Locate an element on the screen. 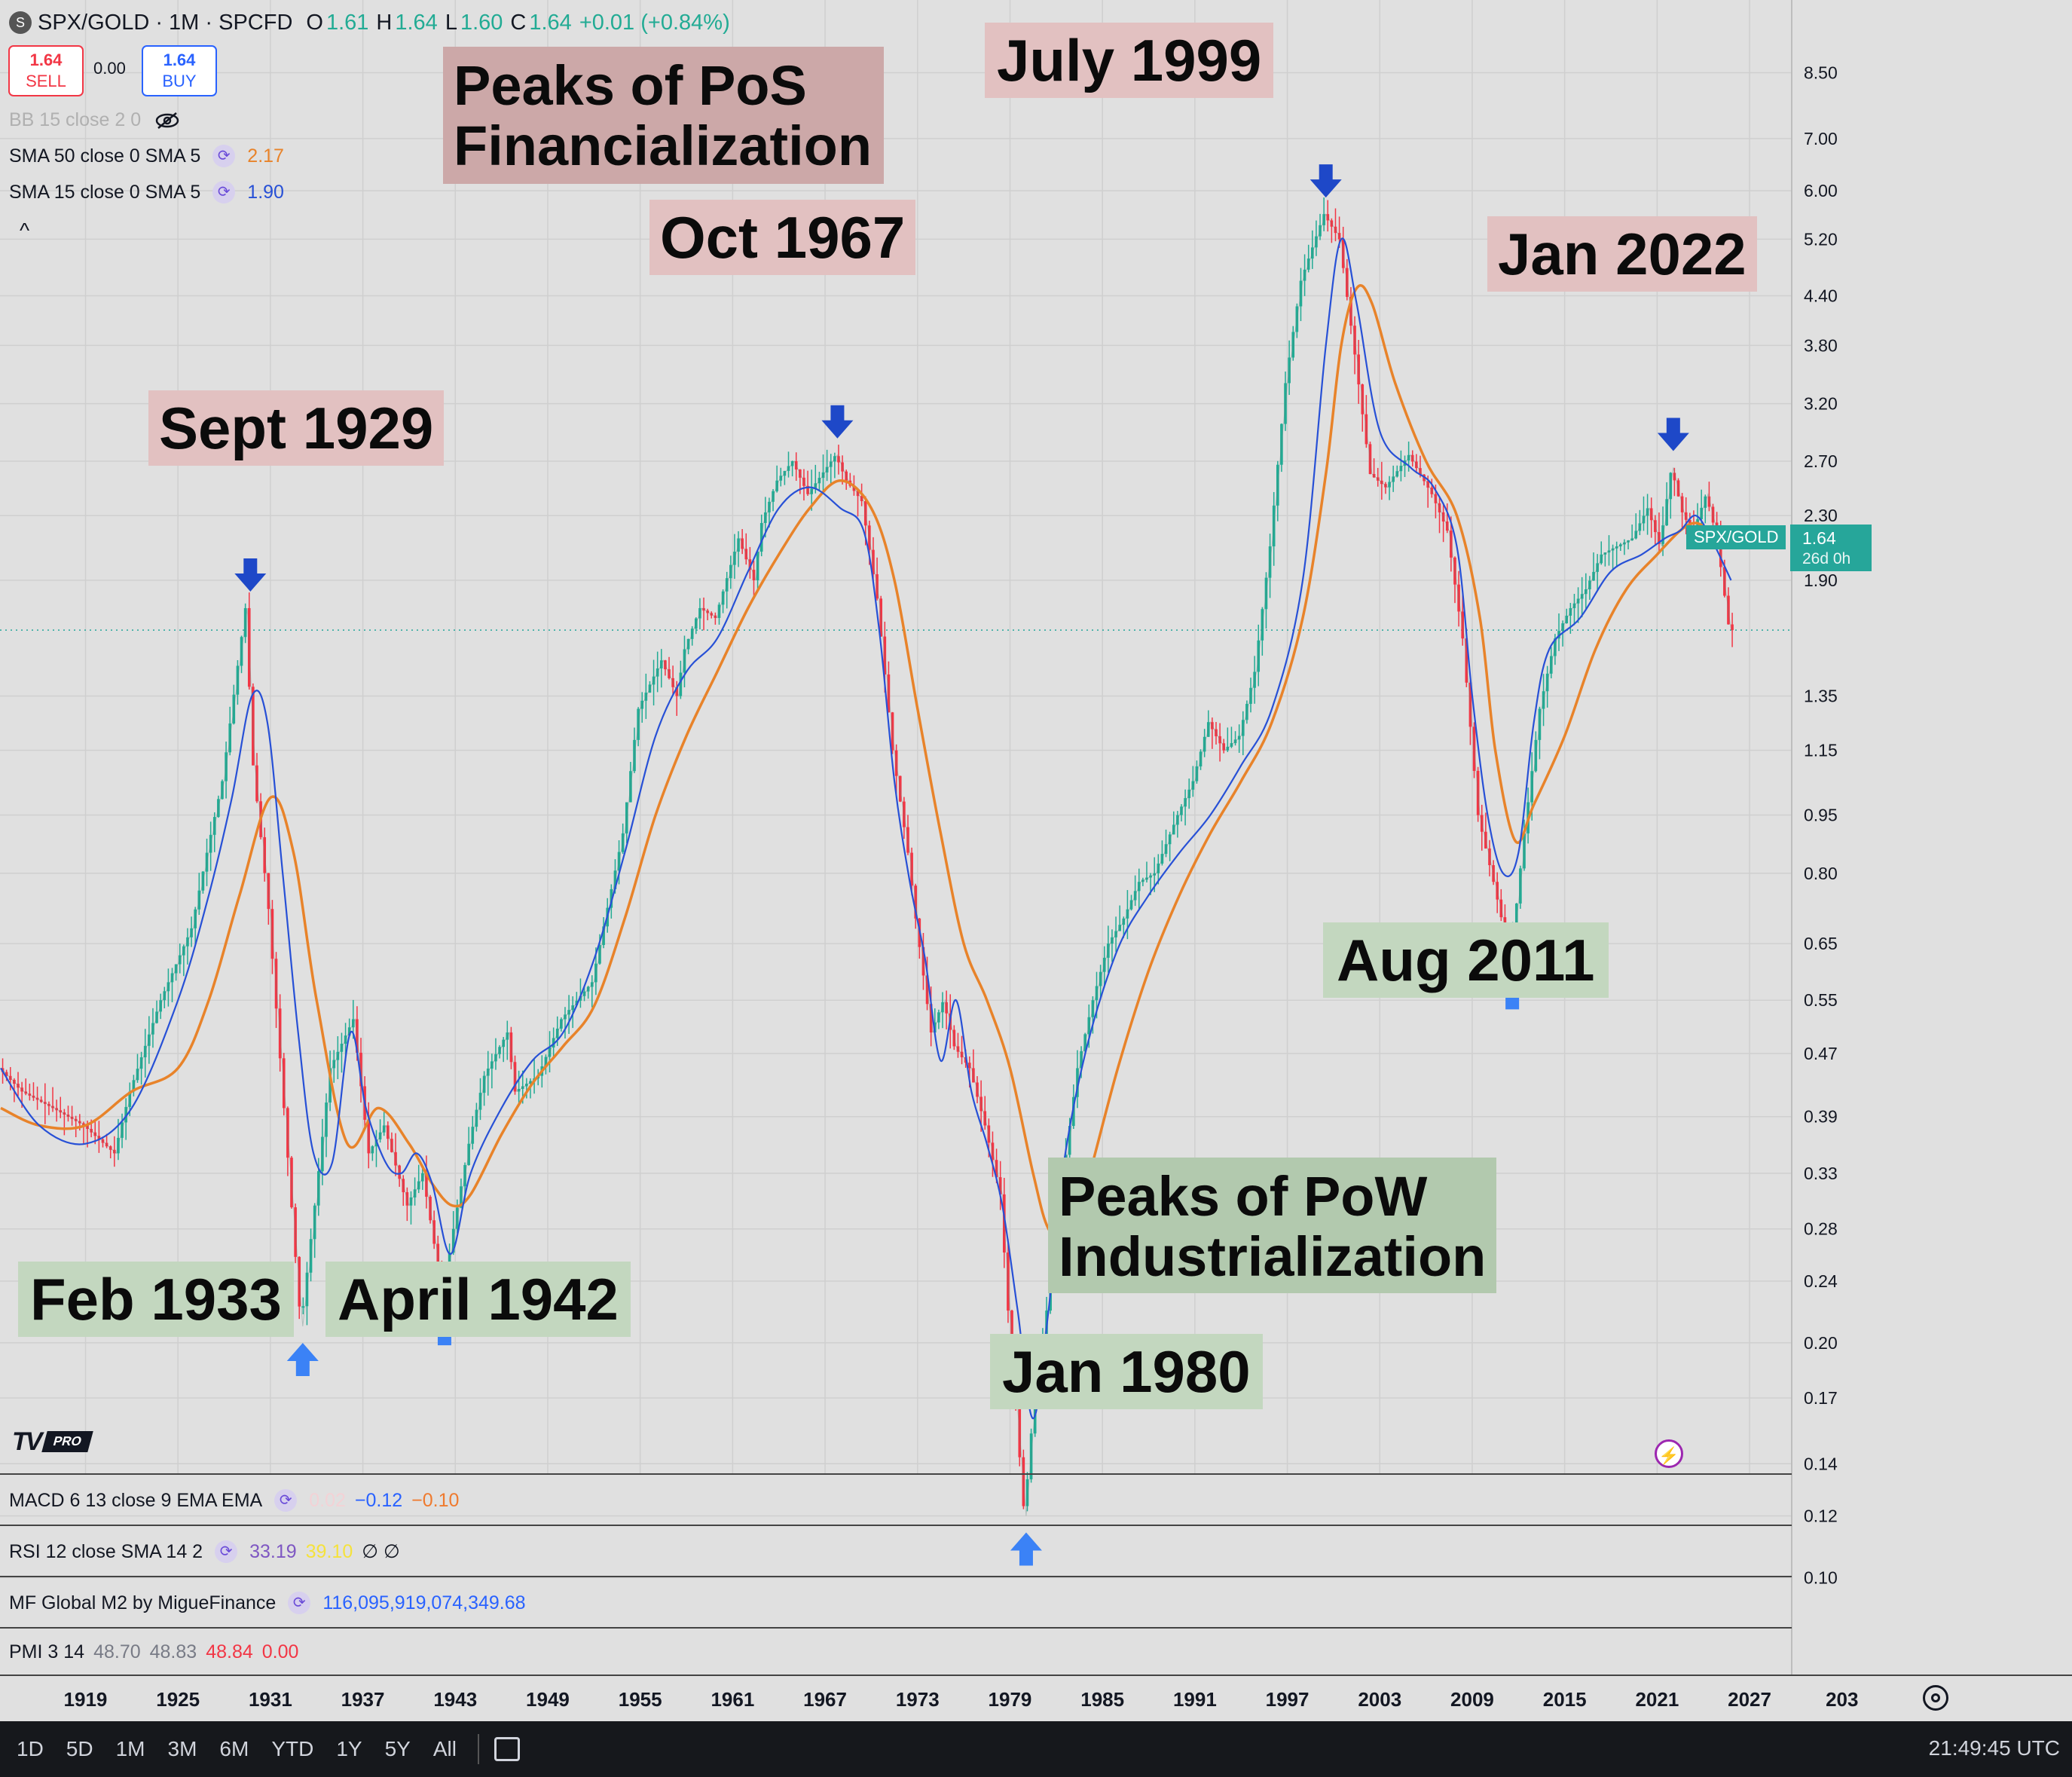  price-axis-label: 0.33 is located at coordinates (1821, 1173).